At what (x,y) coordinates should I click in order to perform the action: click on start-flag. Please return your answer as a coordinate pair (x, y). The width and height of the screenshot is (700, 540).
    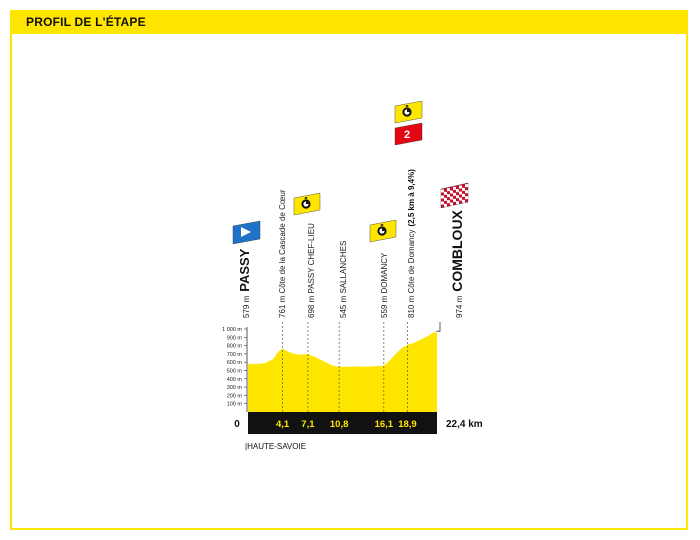
    Looking at the image, I should click on (246, 232).